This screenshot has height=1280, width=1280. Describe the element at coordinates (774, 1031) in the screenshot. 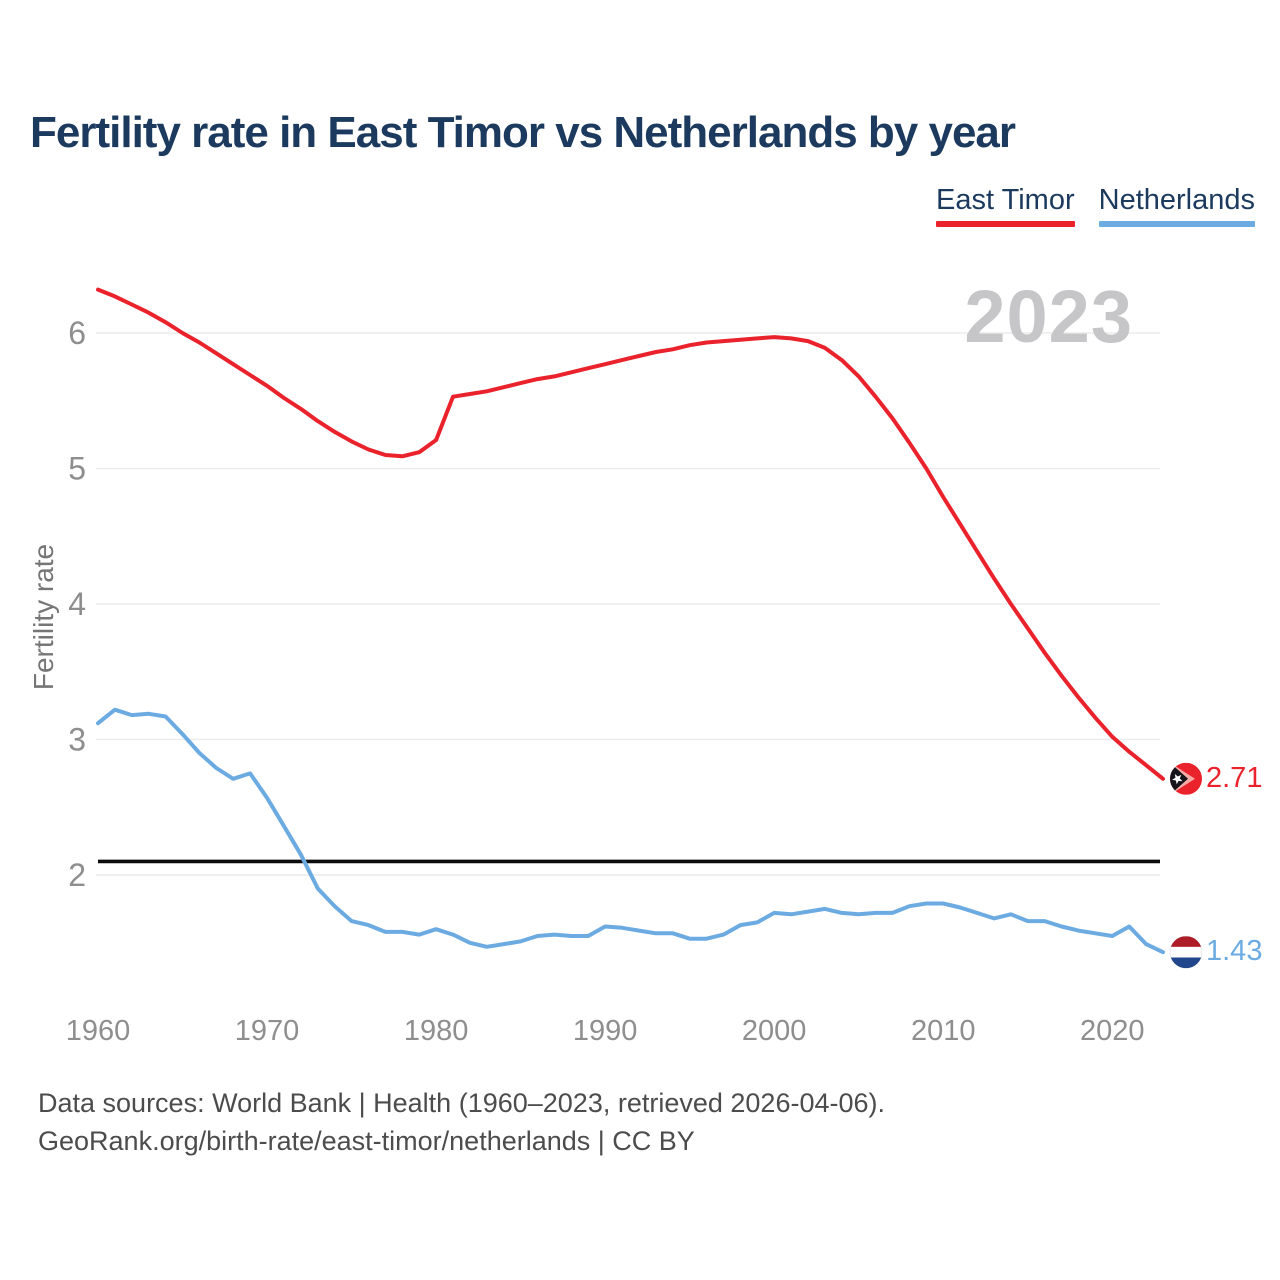

I see `x-tick-2000: 2000` at that location.